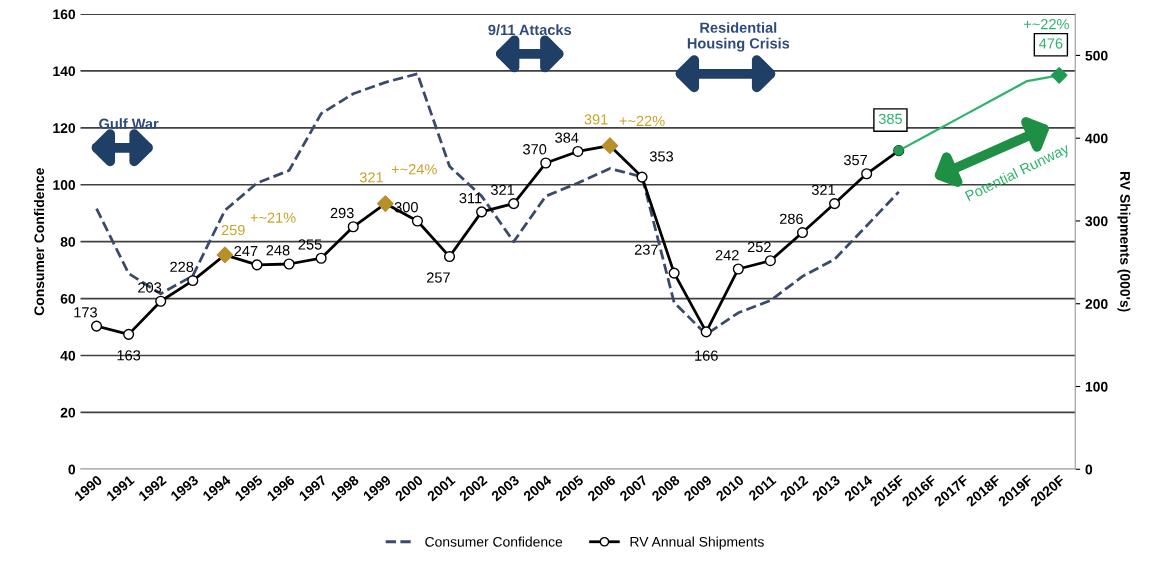  What do you see at coordinates (661, 156) in the screenshot?
I see `data-label: 353` at bounding box center [661, 156].